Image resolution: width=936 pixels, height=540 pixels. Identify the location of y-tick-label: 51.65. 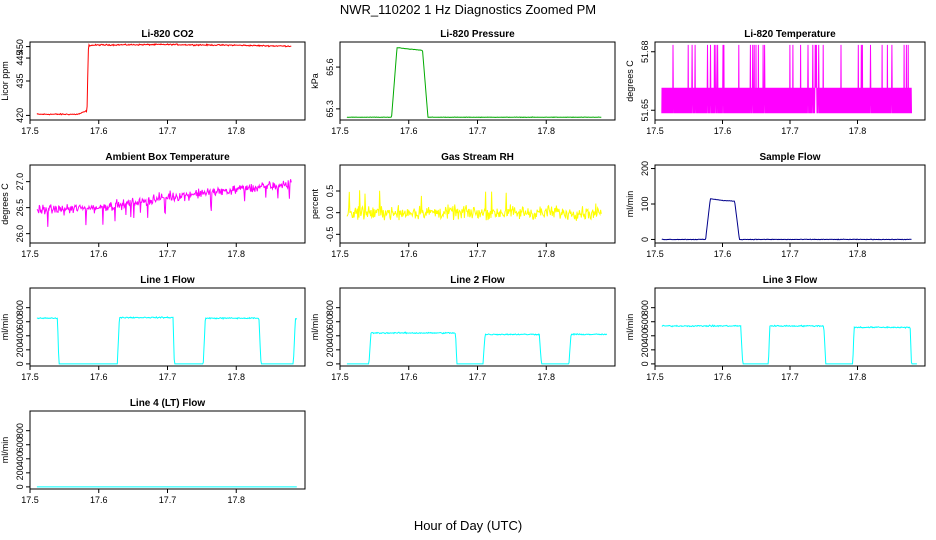
(645, 110).